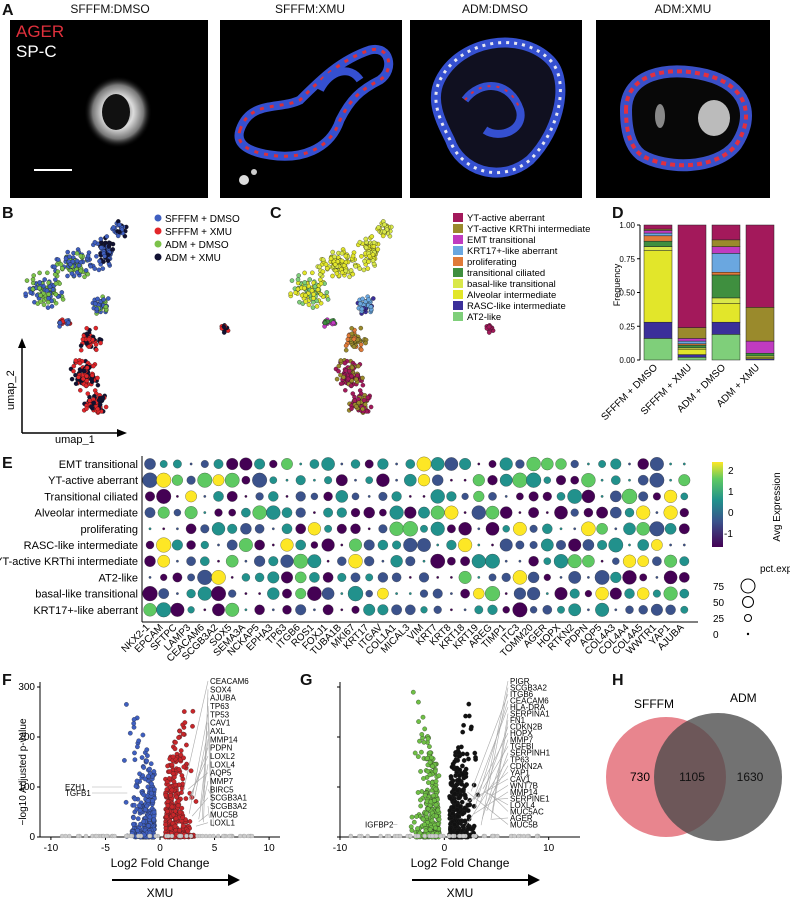  Describe the element at coordinates (534, 880) in the screenshot. I see `volcano-g-arrow-head` at that location.